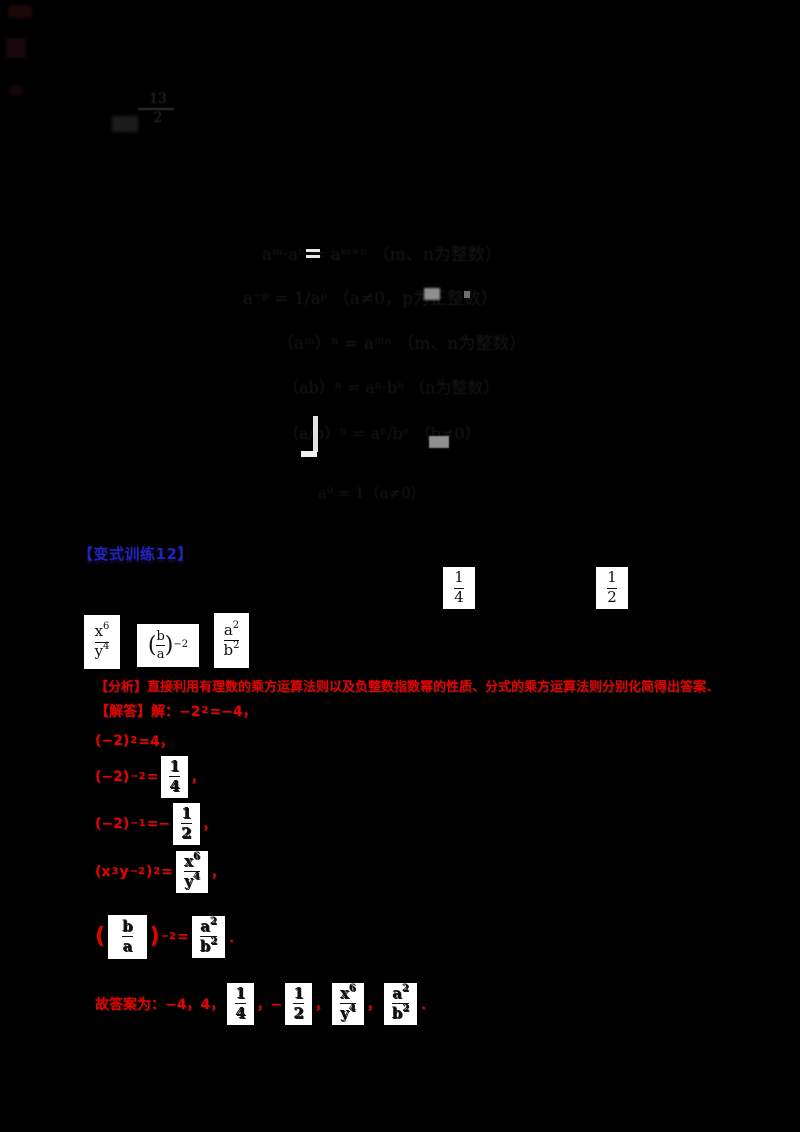 This screenshot has height=1132, width=800. I want to click on denominator: a, so click(160, 654).